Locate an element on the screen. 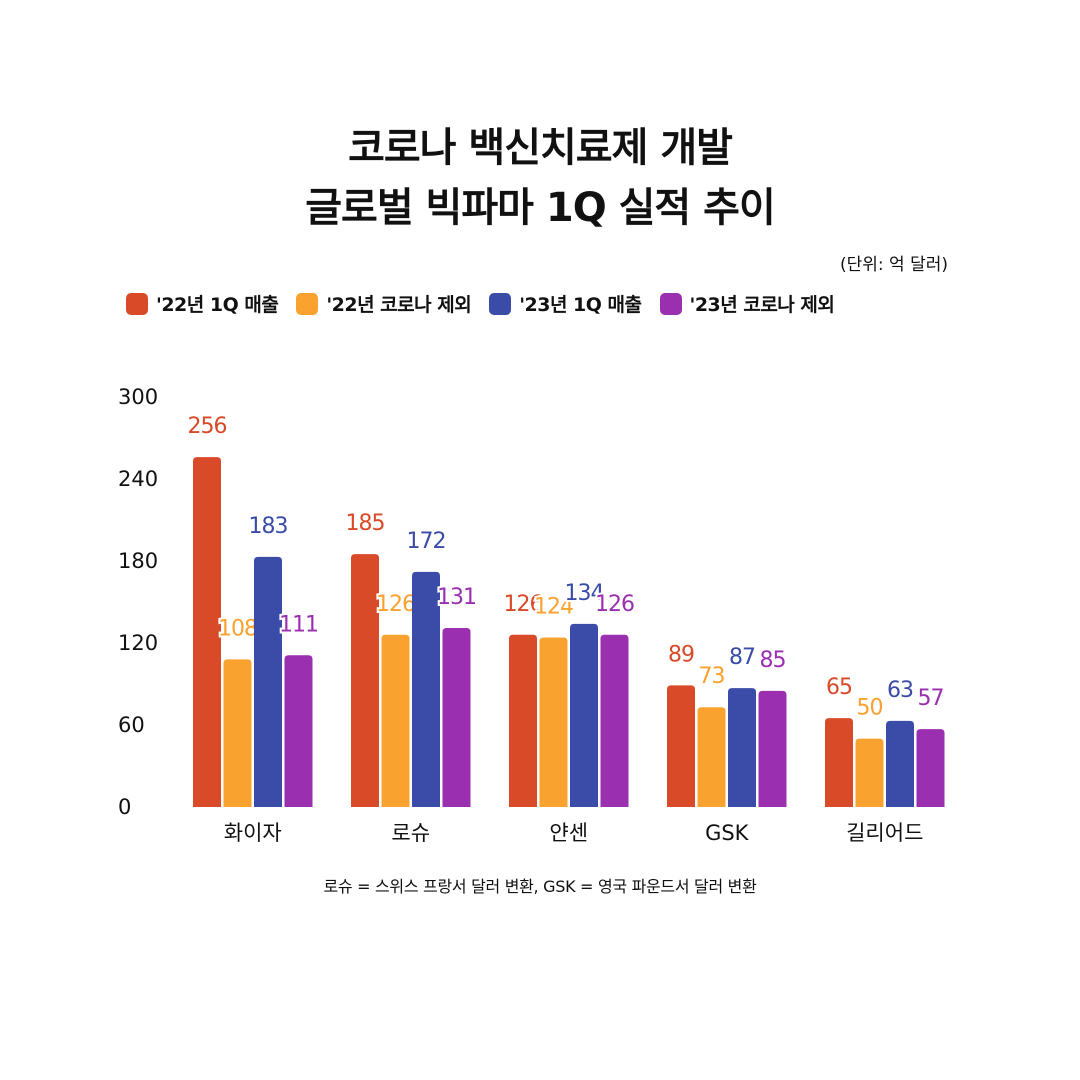 The height and width of the screenshot is (1080, 1080). y-tick-label: 60 is located at coordinates (131, 725).